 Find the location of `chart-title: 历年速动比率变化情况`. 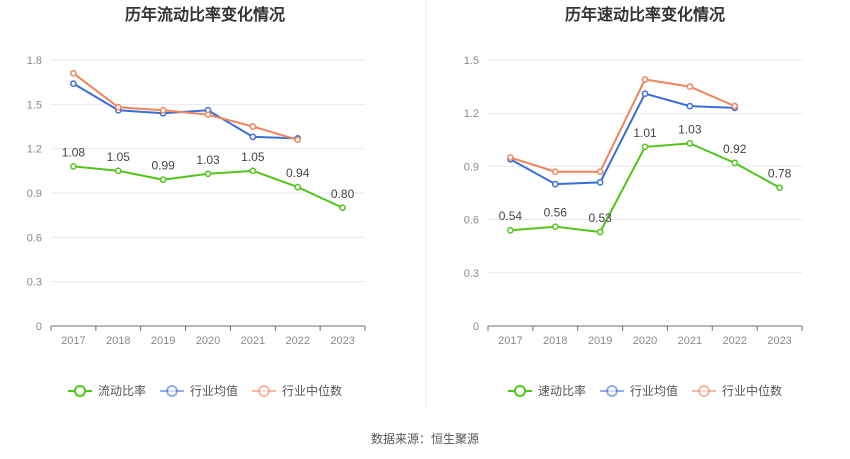

chart-title: 历年速动比率变化情况 is located at coordinates (645, 14).